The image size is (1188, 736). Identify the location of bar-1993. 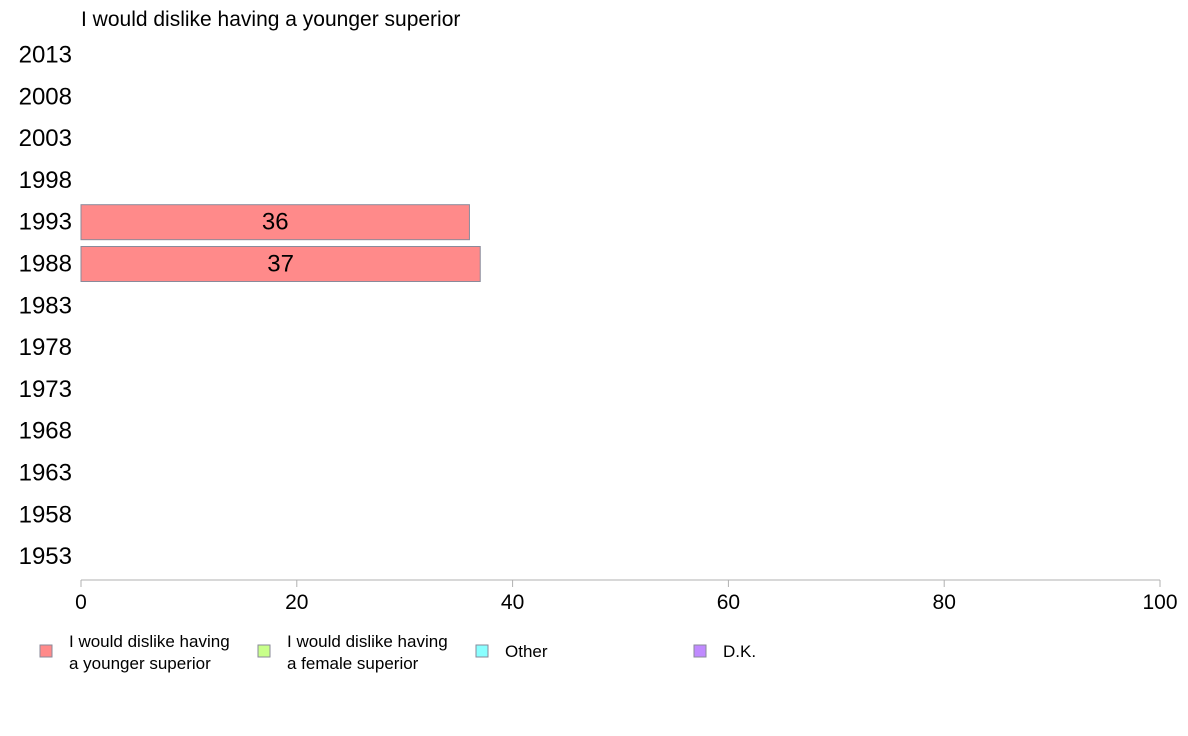
(275, 222).